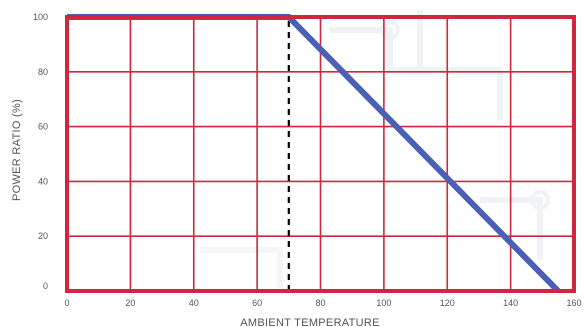  What do you see at coordinates (573, 303) in the screenshot?
I see `x-tick-label: 160` at bounding box center [573, 303].